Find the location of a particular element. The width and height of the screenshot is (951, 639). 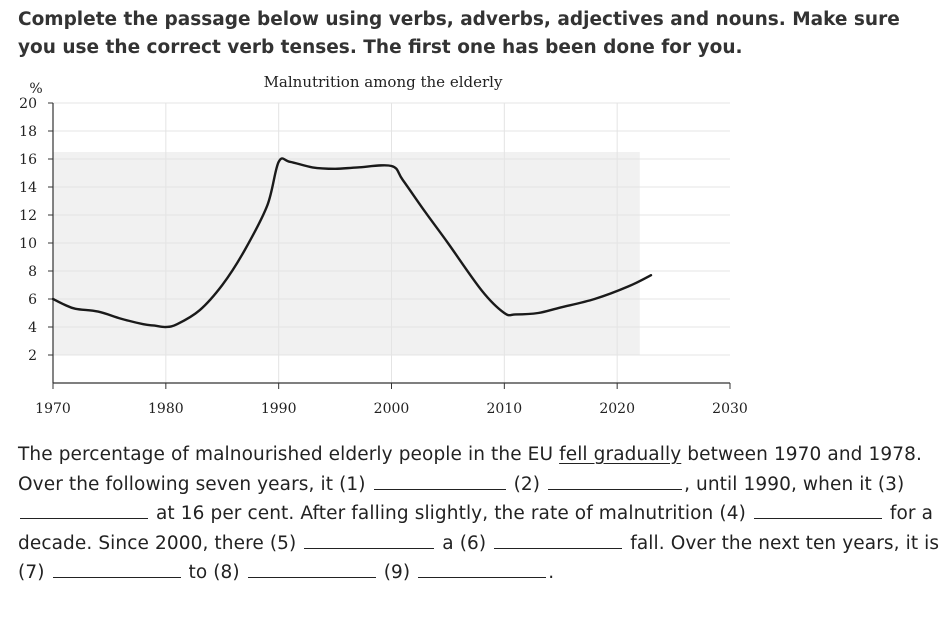

y-tick-label: 16 is located at coordinates (28, 160).